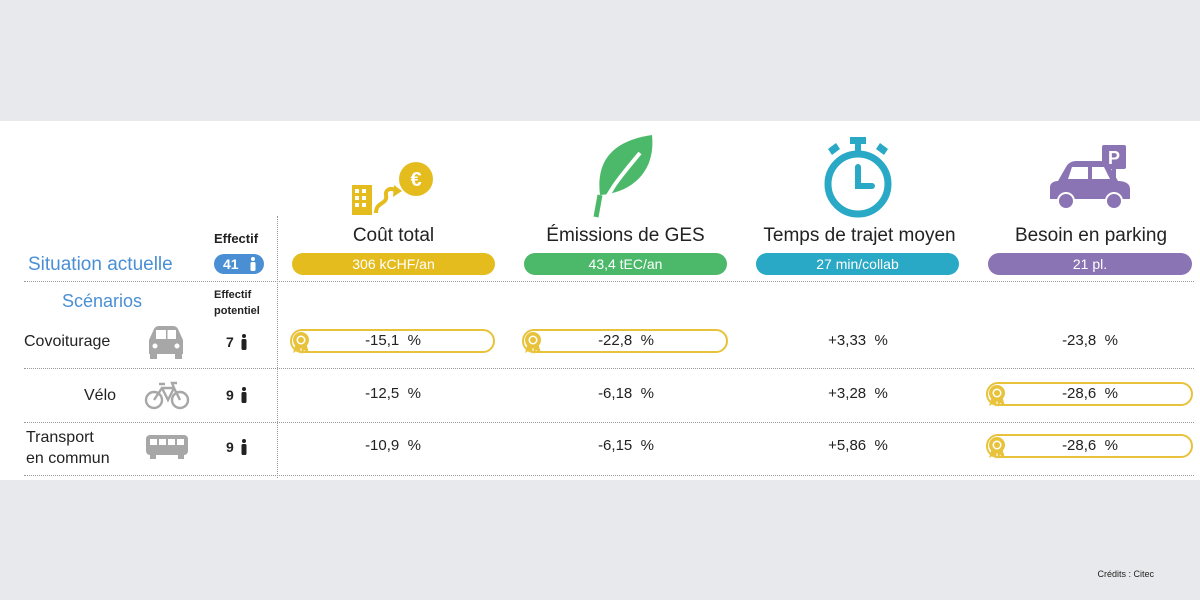 The image size is (1200, 600). I want to click on scenario-covoiturage-label: Covoiturage, so click(67, 341).